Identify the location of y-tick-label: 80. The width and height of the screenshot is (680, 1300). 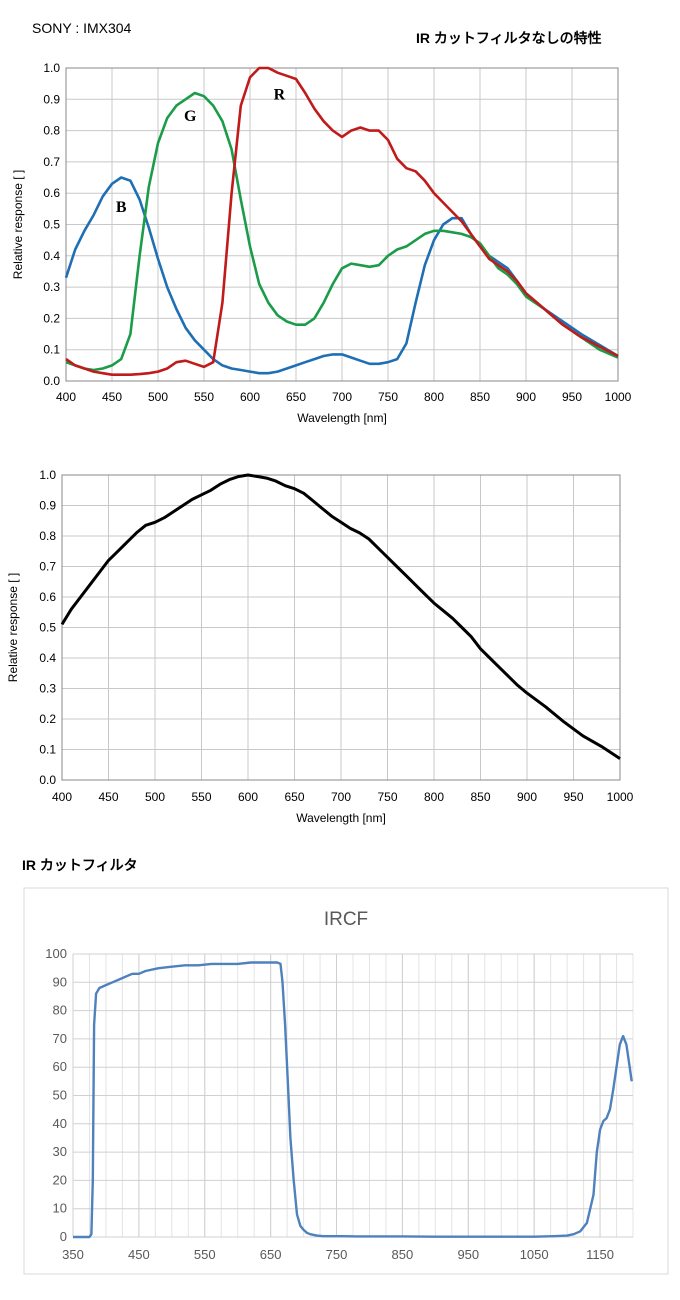
(60, 1010).